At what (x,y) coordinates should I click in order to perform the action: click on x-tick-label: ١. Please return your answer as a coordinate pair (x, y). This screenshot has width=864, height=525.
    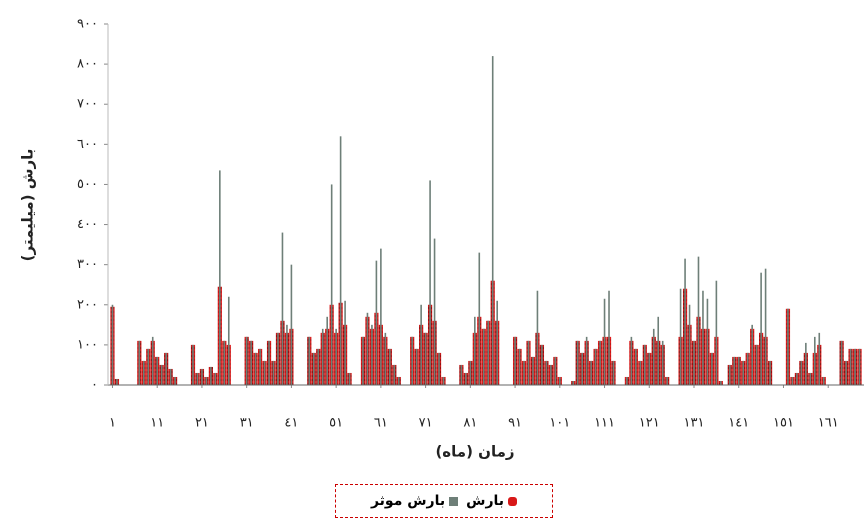
    Looking at the image, I should click on (112, 423).